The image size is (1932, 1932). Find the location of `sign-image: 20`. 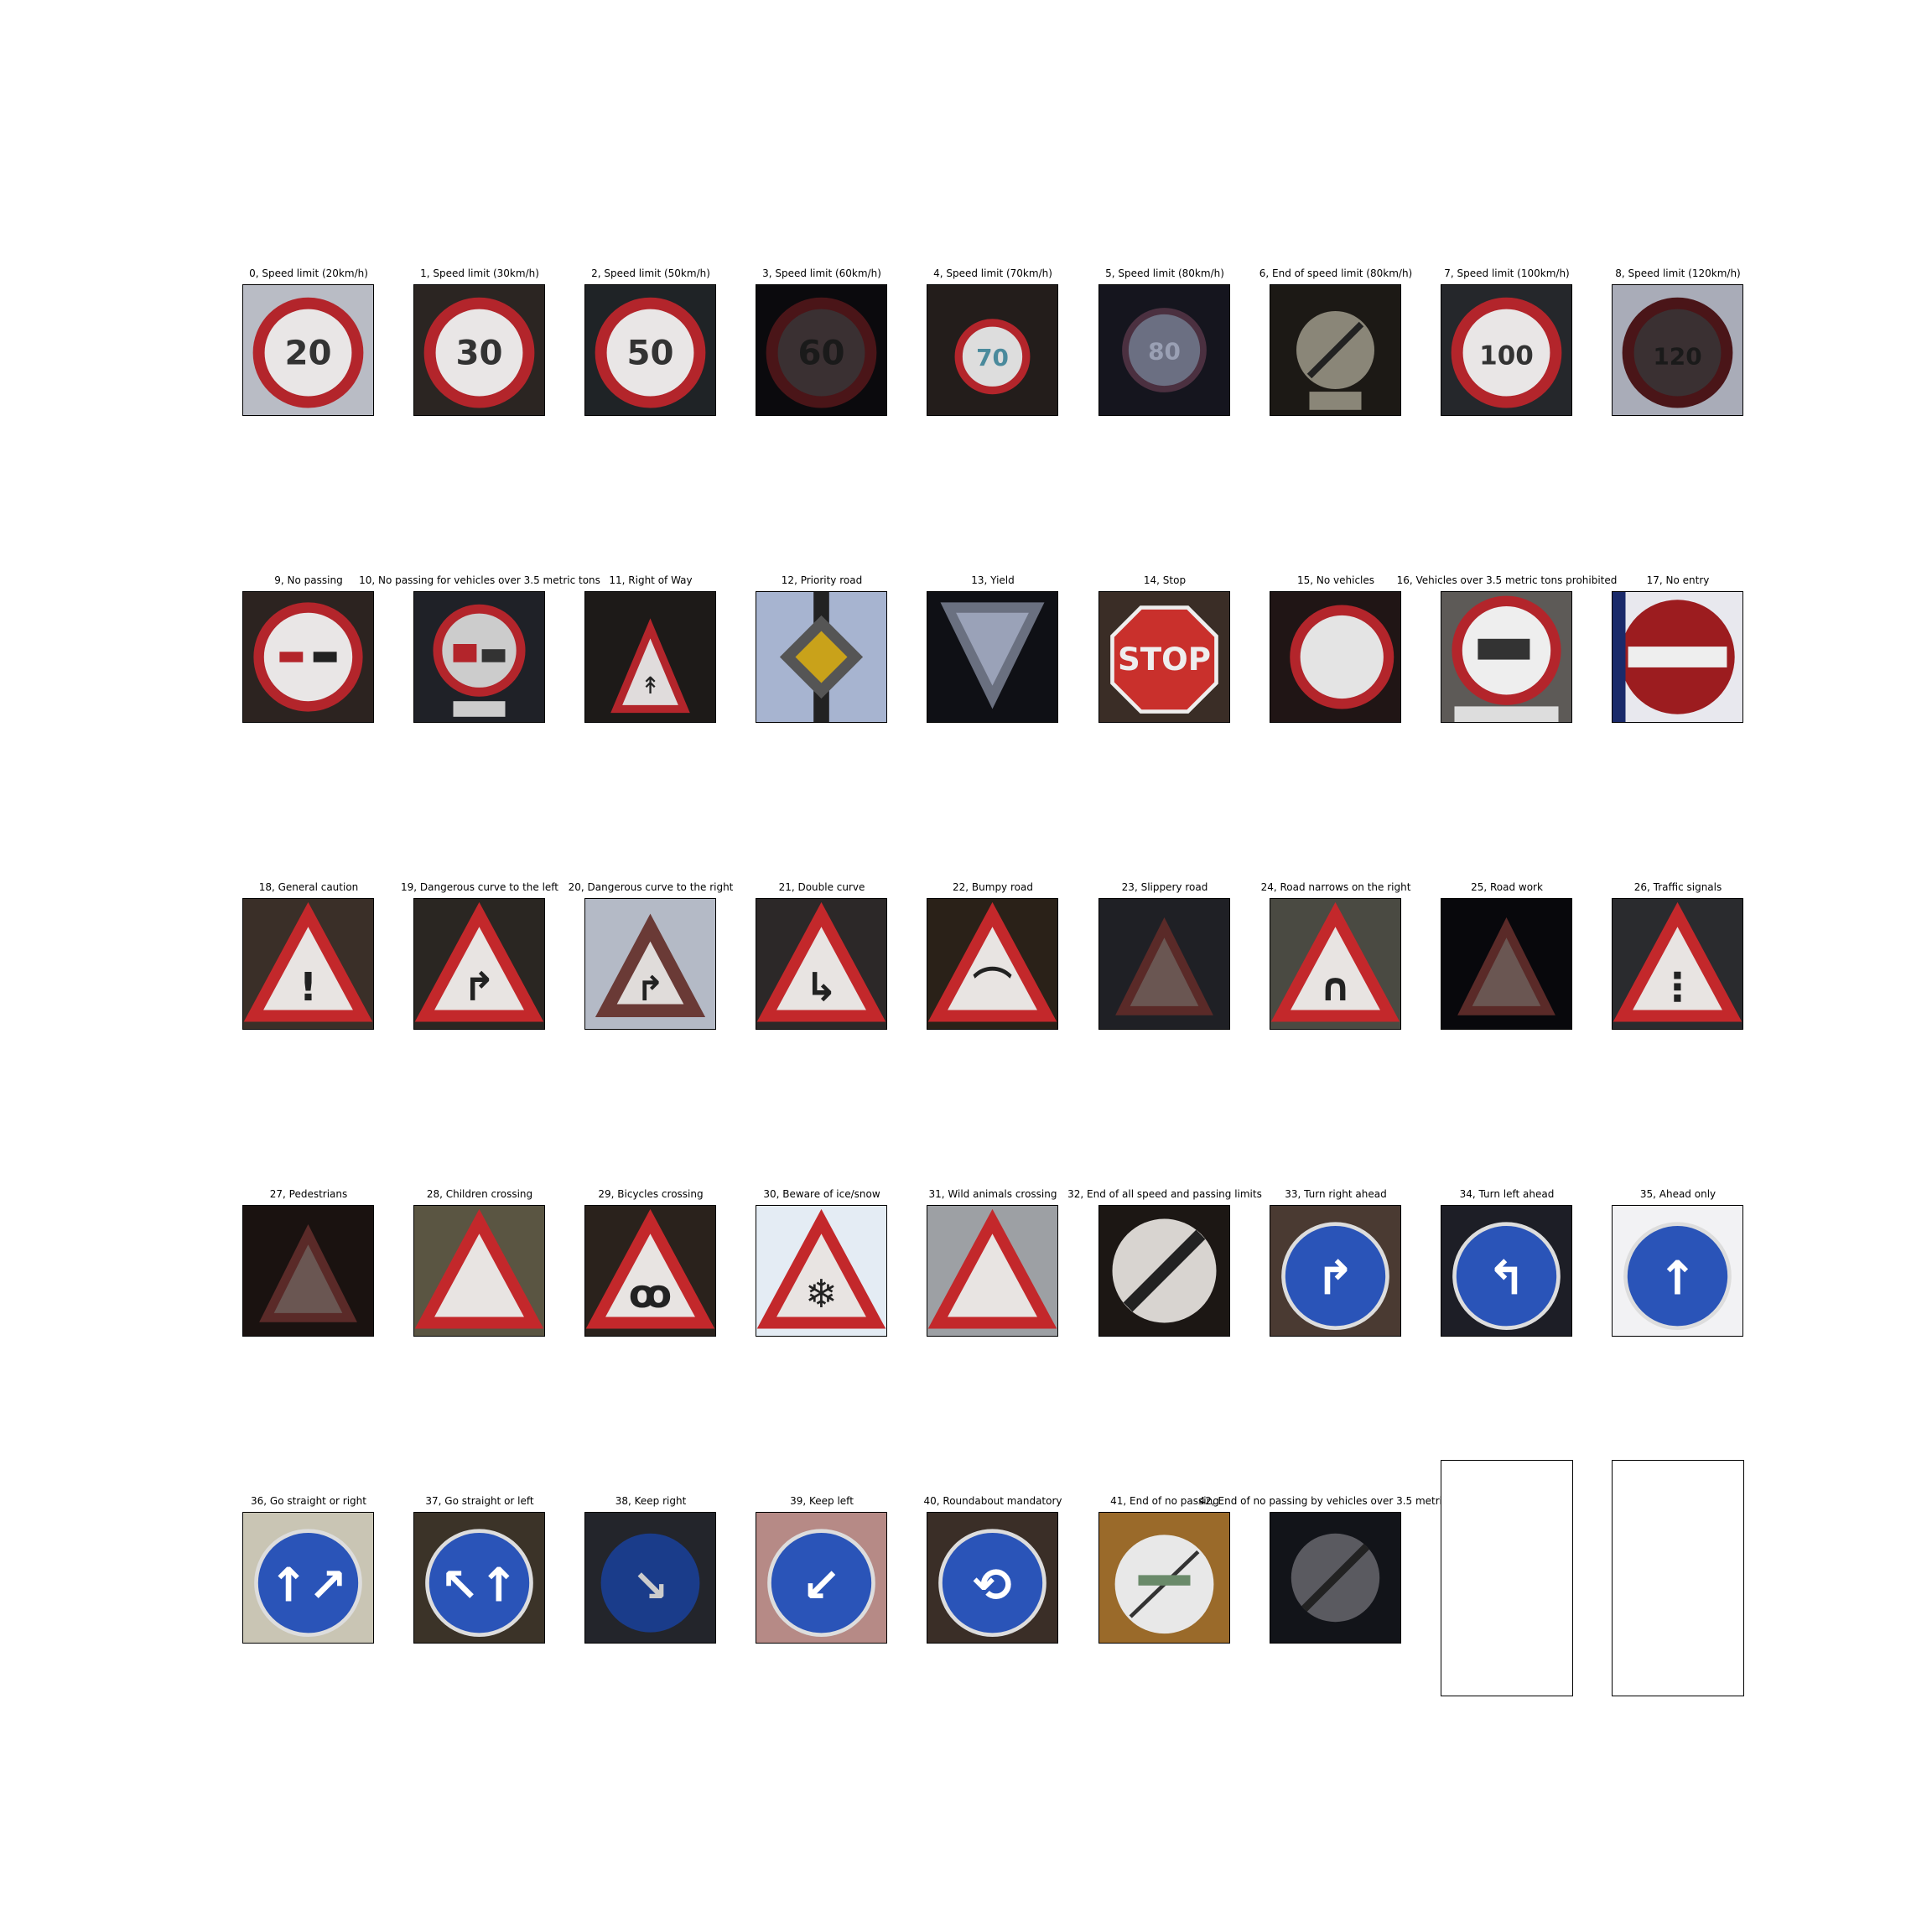

sign-image: 20 is located at coordinates (308, 350).